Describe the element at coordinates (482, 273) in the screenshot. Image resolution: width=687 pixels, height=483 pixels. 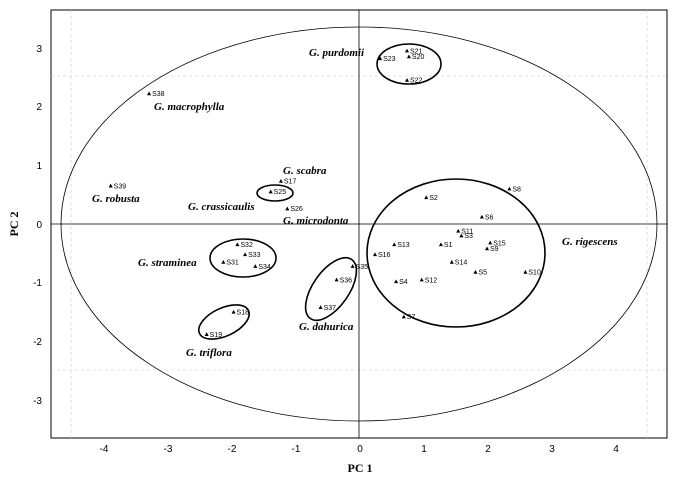
I see `point-label: S5` at that location.